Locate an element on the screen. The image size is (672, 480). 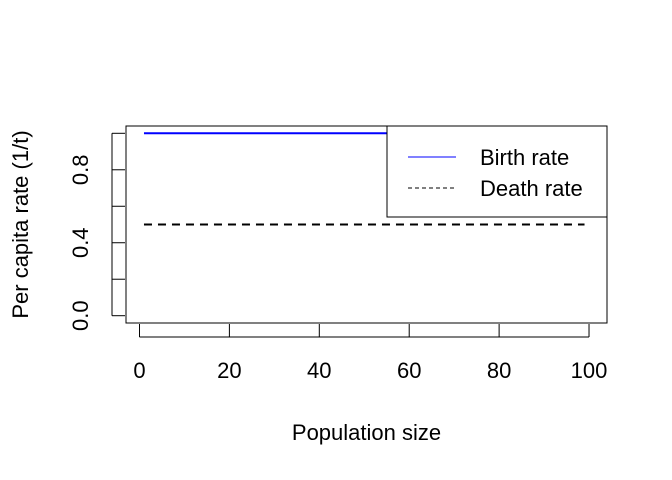
legend-box is located at coordinates (497, 171).